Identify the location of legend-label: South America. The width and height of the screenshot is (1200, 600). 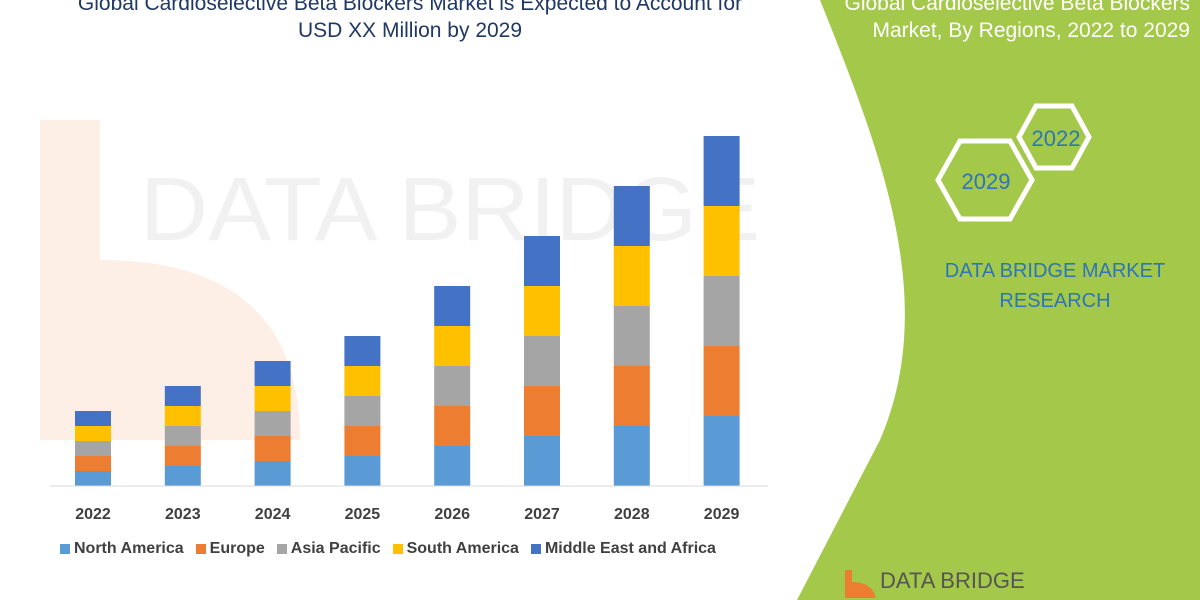
(462, 548).